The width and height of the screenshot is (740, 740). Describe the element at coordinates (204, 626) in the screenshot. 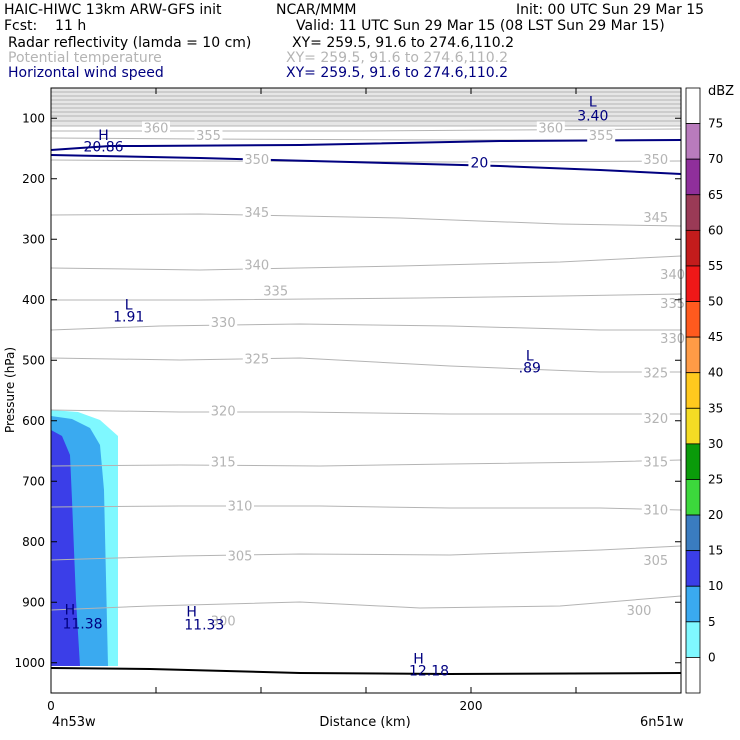

I see `wind-label: 11.33` at that location.